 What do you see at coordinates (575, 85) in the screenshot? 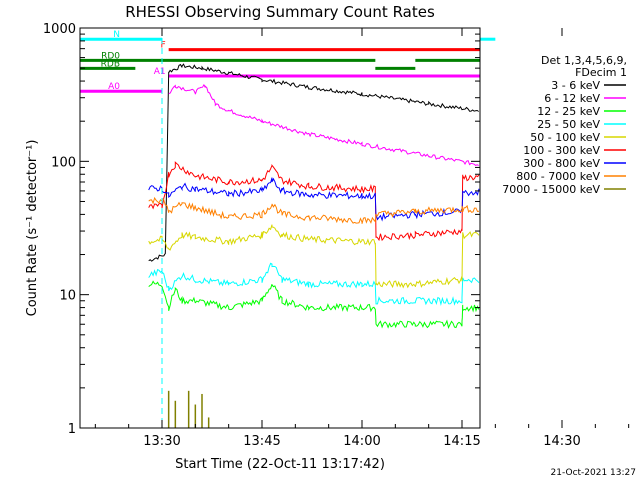
I see `legend-label-0: 3 - 6 keV` at bounding box center [575, 85].